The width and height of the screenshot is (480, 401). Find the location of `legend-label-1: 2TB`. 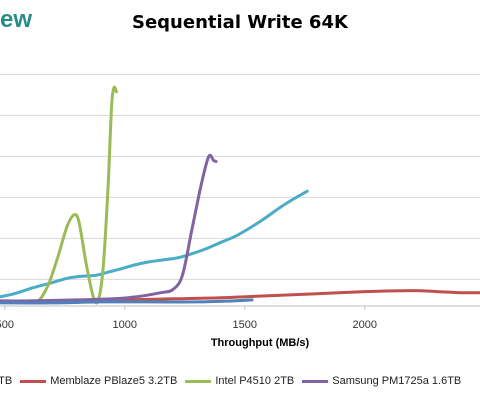

legend-label-1: 2TB is located at coordinates (6, 381).